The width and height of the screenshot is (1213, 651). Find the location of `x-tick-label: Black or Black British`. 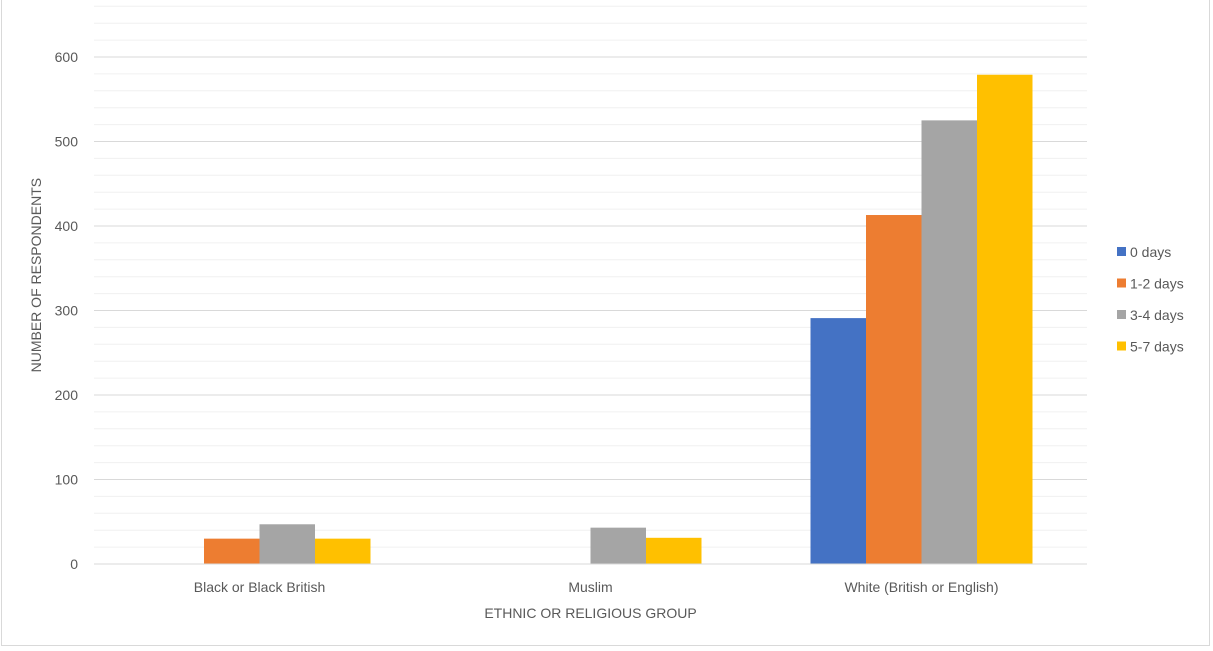

x-tick-label: Black or Black British is located at coordinates (259, 587).